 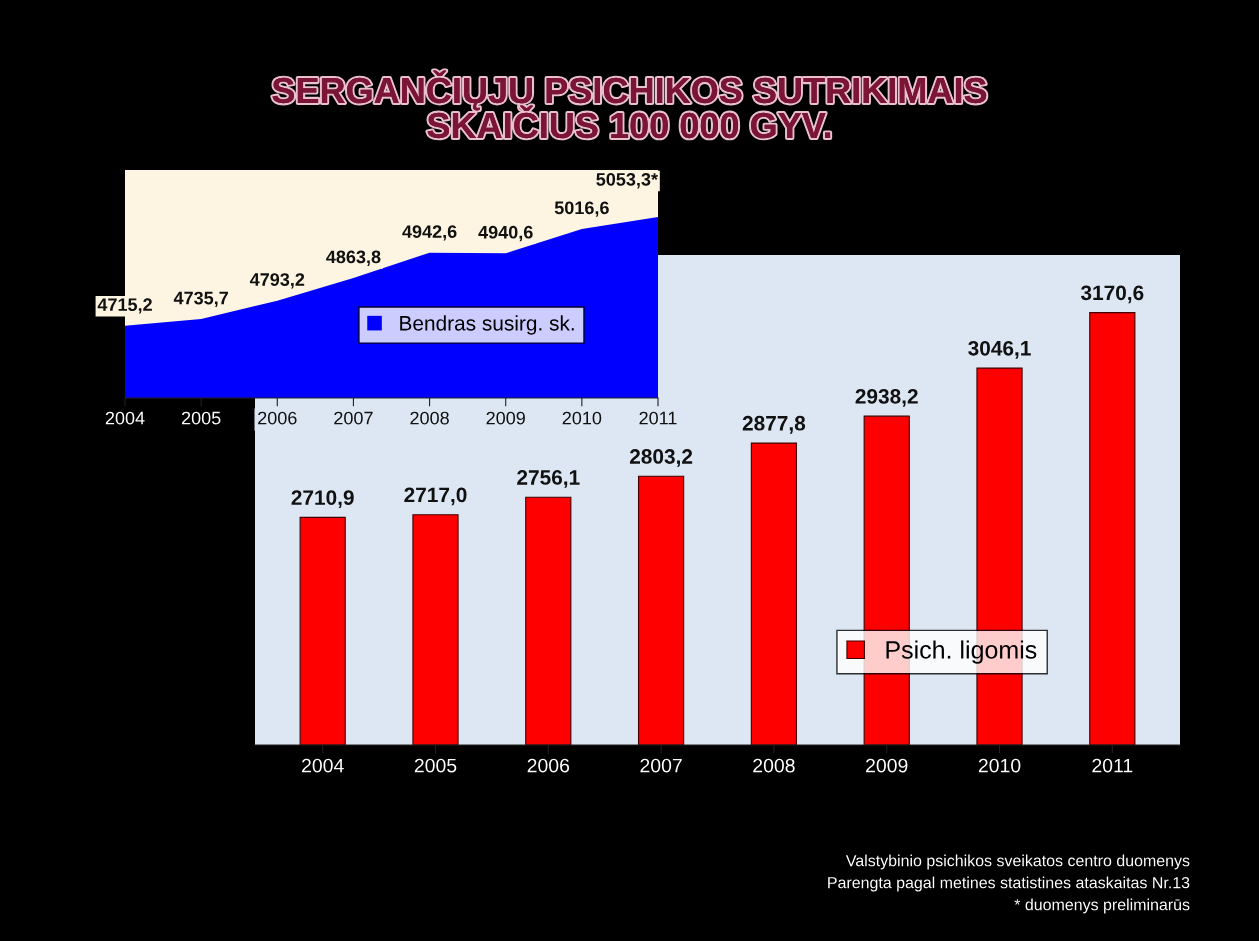 What do you see at coordinates (487, 325) in the screenshot?
I see `legend-label: Bendras susirg. sk.` at bounding box center [487, 325].